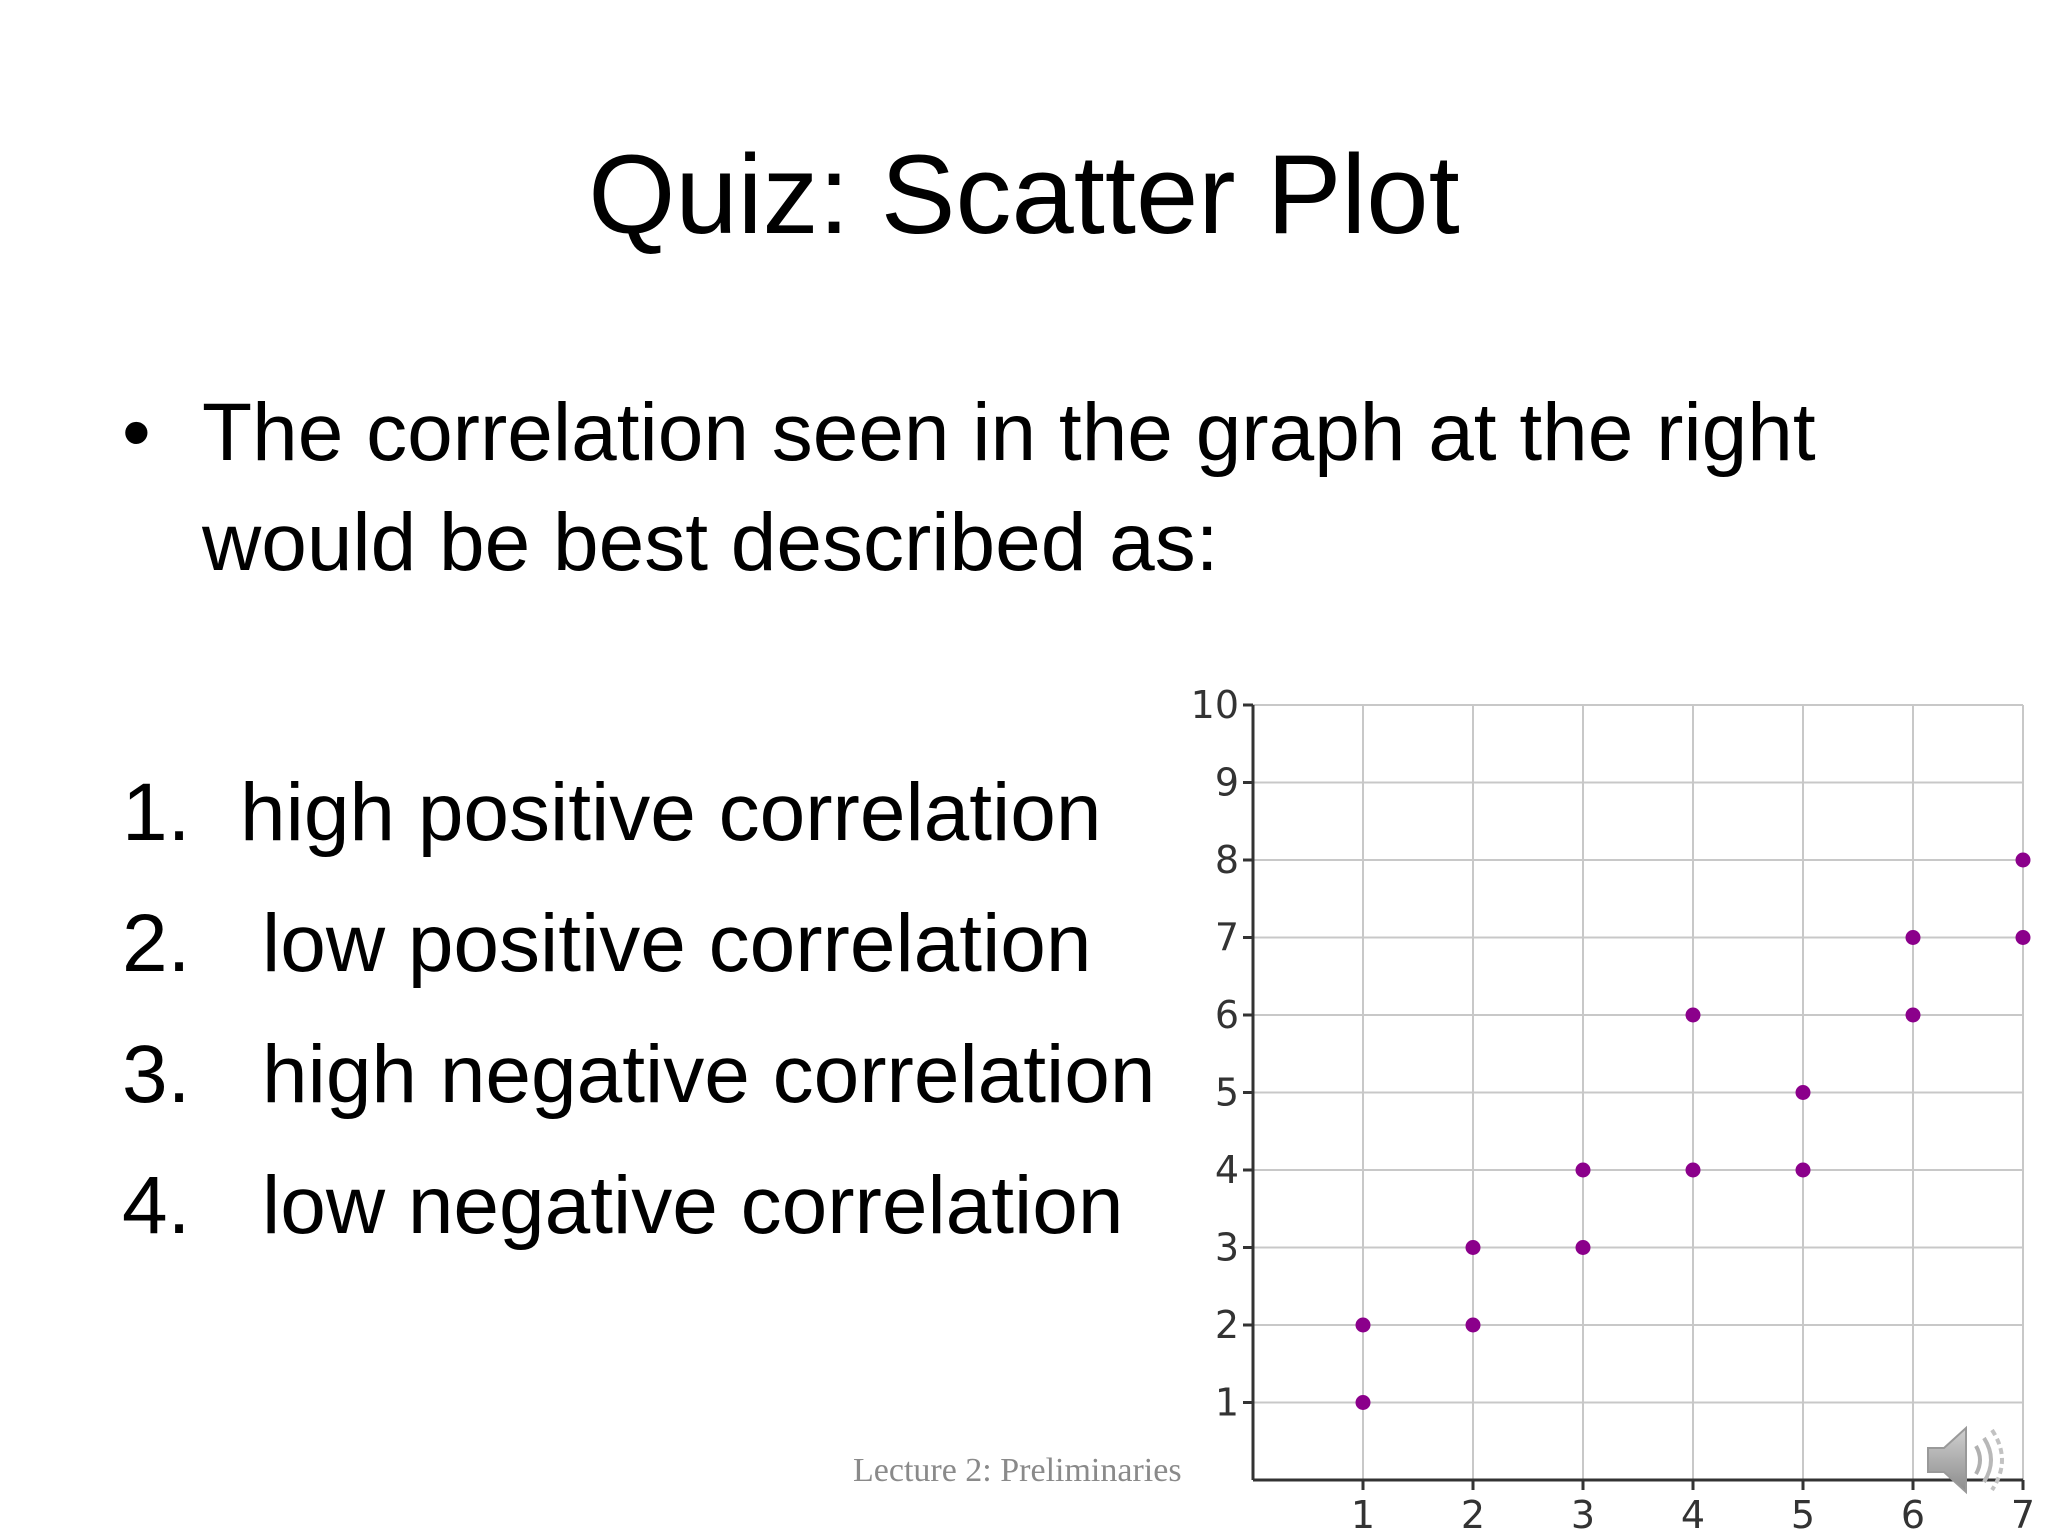  I want to click on x-tick-label-3: 3, so click(1583, 1514).